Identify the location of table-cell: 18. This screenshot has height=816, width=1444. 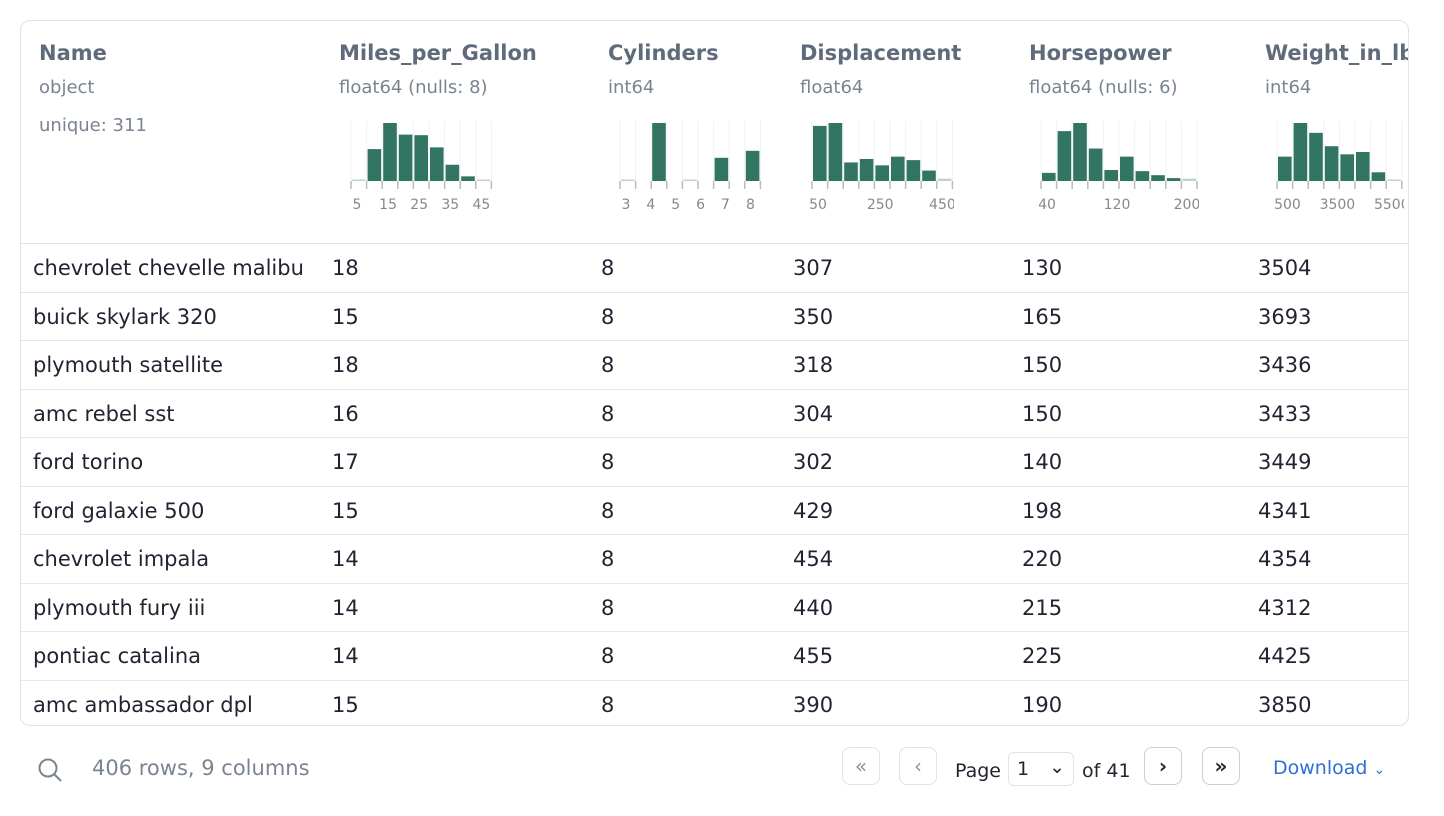
(345, 365).